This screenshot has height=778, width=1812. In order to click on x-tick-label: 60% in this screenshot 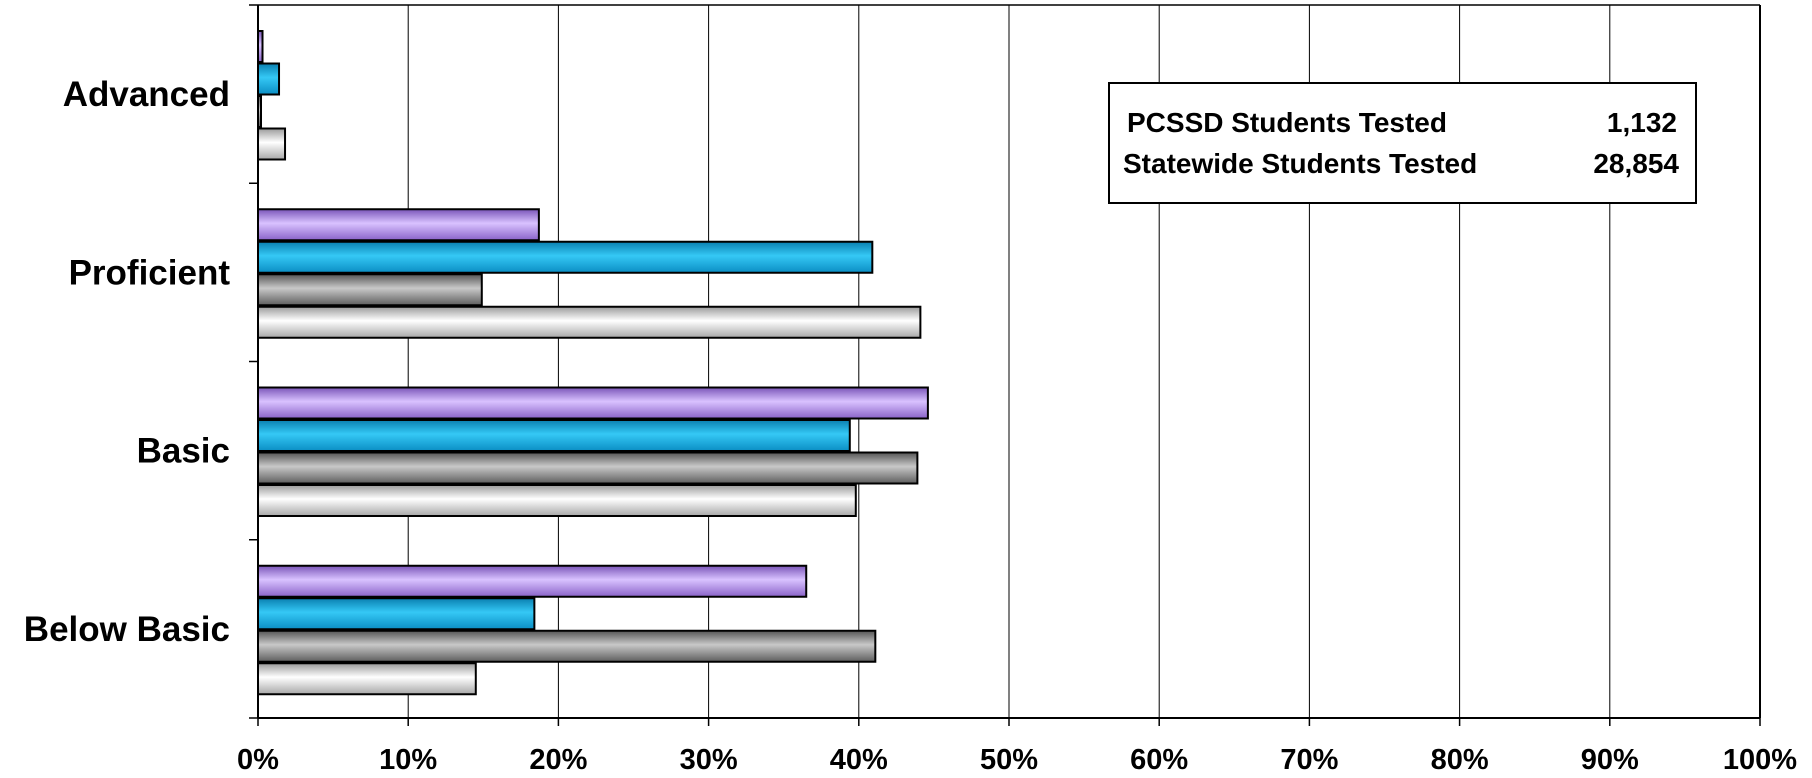, I will do `click(1159, 760)`.